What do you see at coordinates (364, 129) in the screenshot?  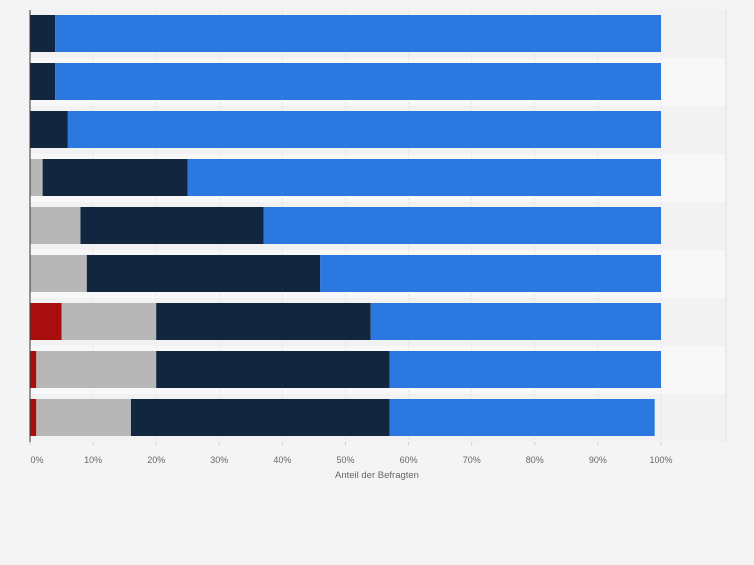 I see `bar-segment-row3-series4` at bounding box center [364, 129].